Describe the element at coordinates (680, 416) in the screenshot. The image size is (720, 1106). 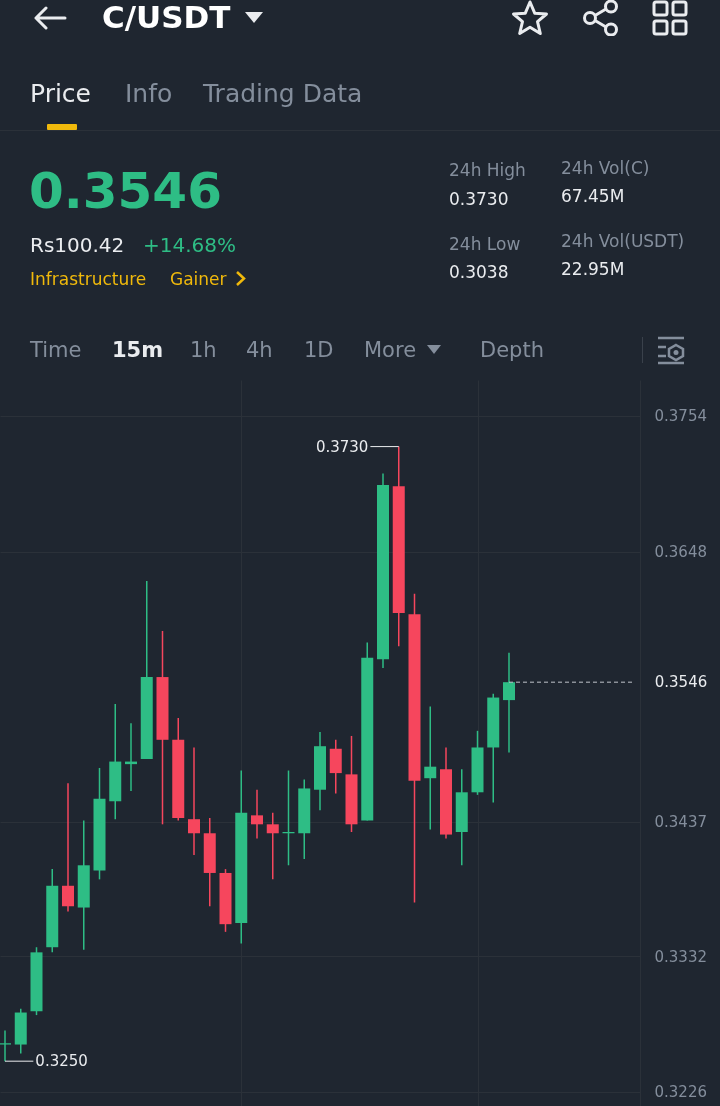
I see `y-tick-label: 0.3754` at that location.